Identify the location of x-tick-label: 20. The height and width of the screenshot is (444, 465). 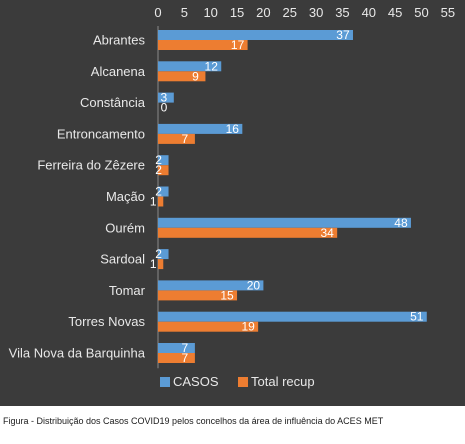
(263, 12).